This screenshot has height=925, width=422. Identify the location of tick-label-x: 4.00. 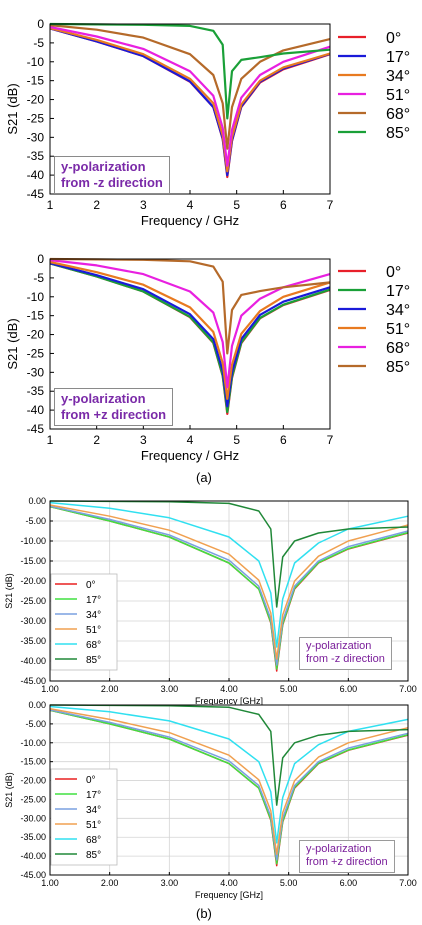
(229, 883).